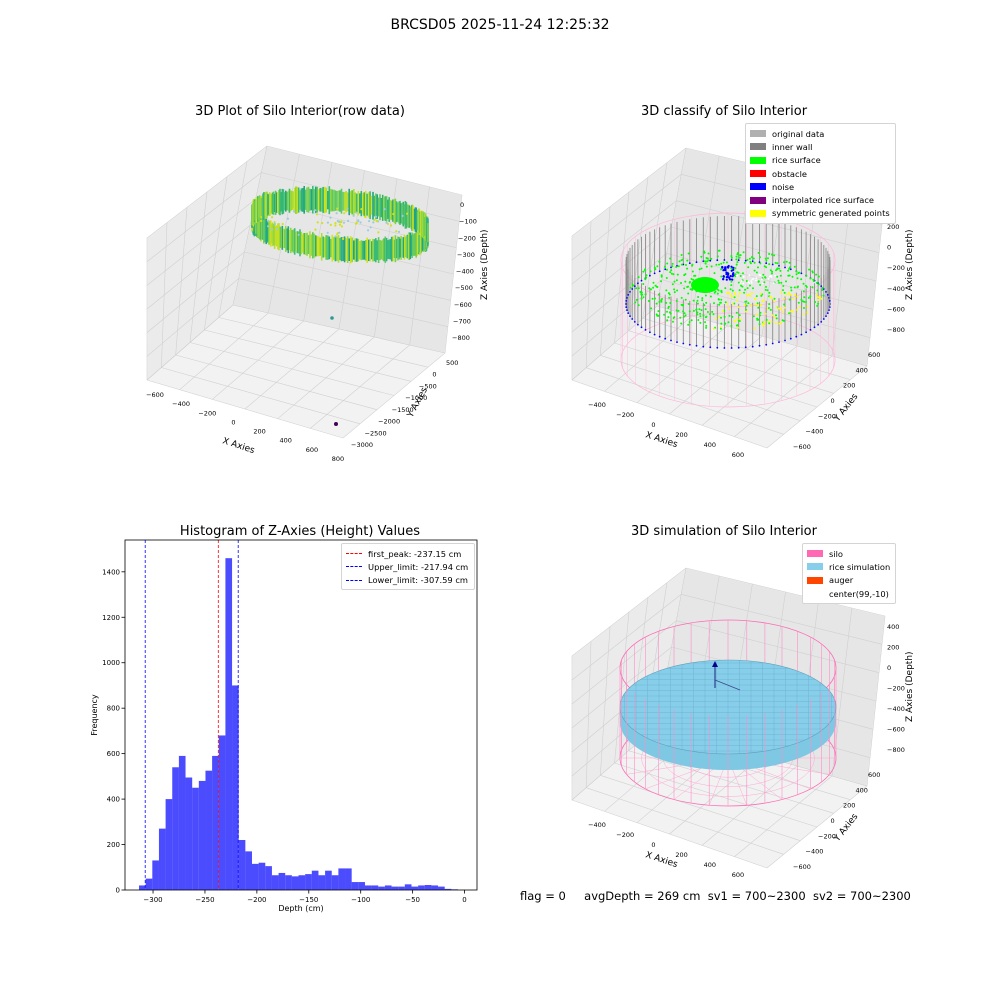  What do you see at coordinates (893, 648) in the screenshot?
I see `z-tick-label: 200` at bounding box center [893, 648].